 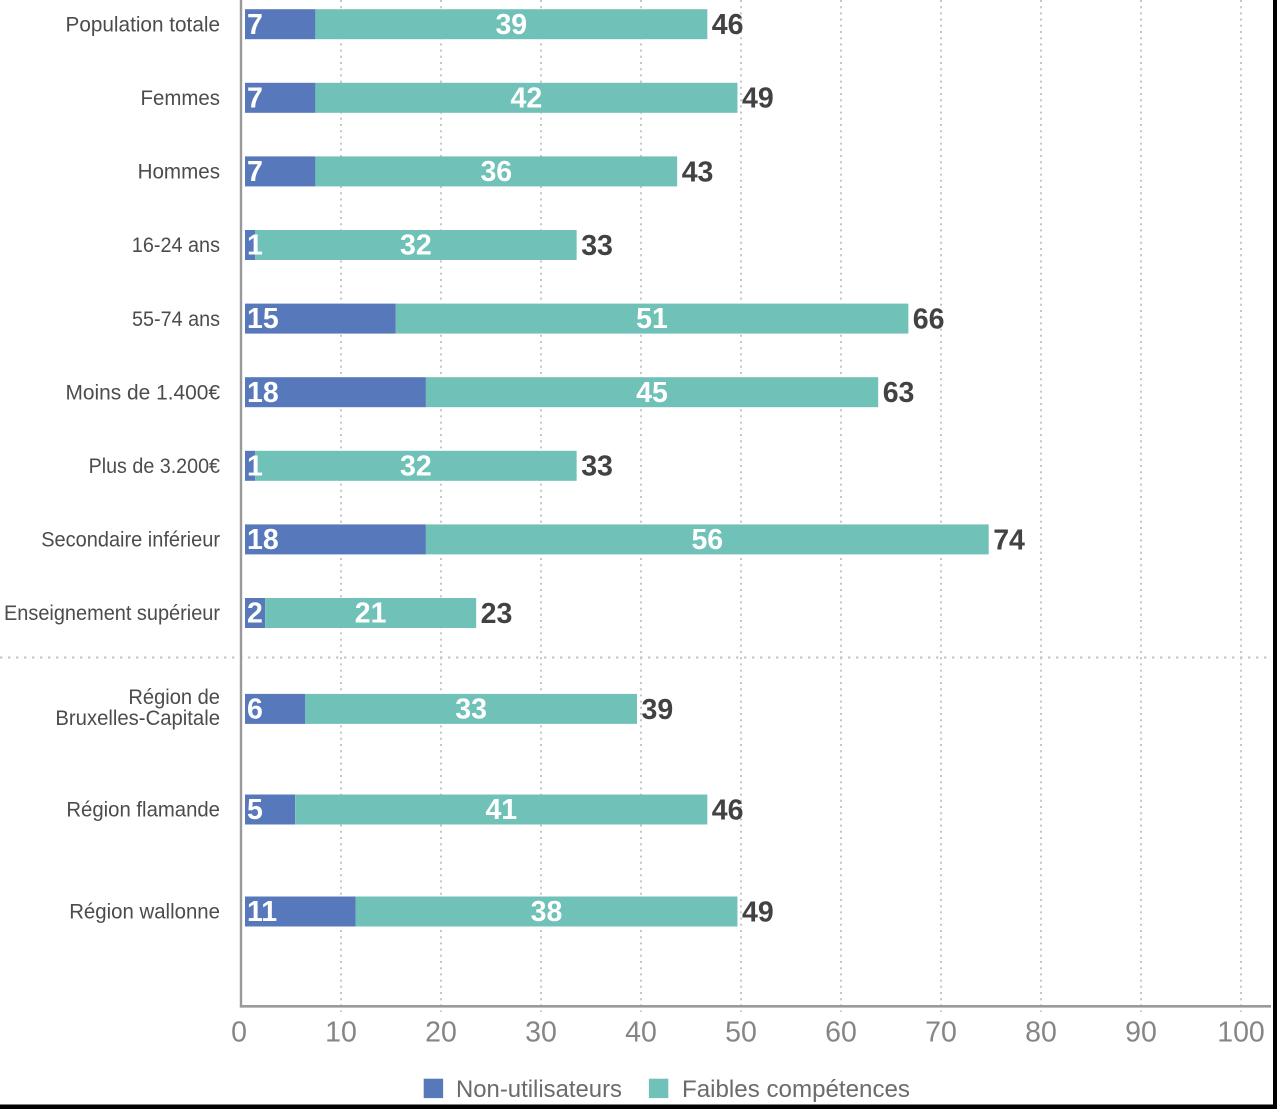 What do you see at coordinates (112, 613) in the screenshot?
I see `svg-text: Enseignement supérieur` at bounding box center [112, 613].